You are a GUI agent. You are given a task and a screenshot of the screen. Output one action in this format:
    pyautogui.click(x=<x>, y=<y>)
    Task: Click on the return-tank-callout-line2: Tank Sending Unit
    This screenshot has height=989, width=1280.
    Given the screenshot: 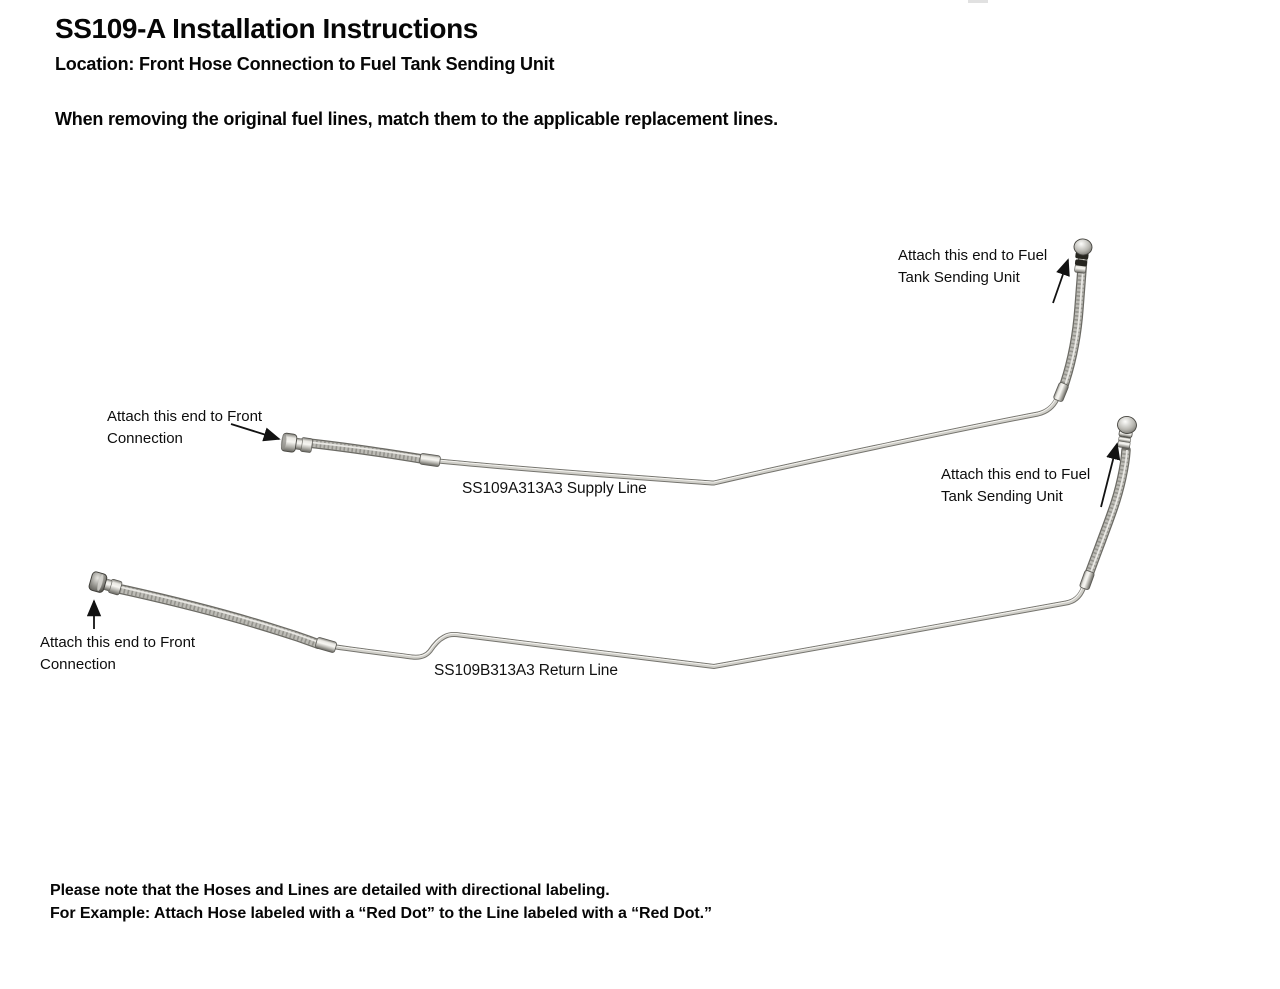 What is the action you would take?
    pyautogui.click(x=1002, y=496)
    